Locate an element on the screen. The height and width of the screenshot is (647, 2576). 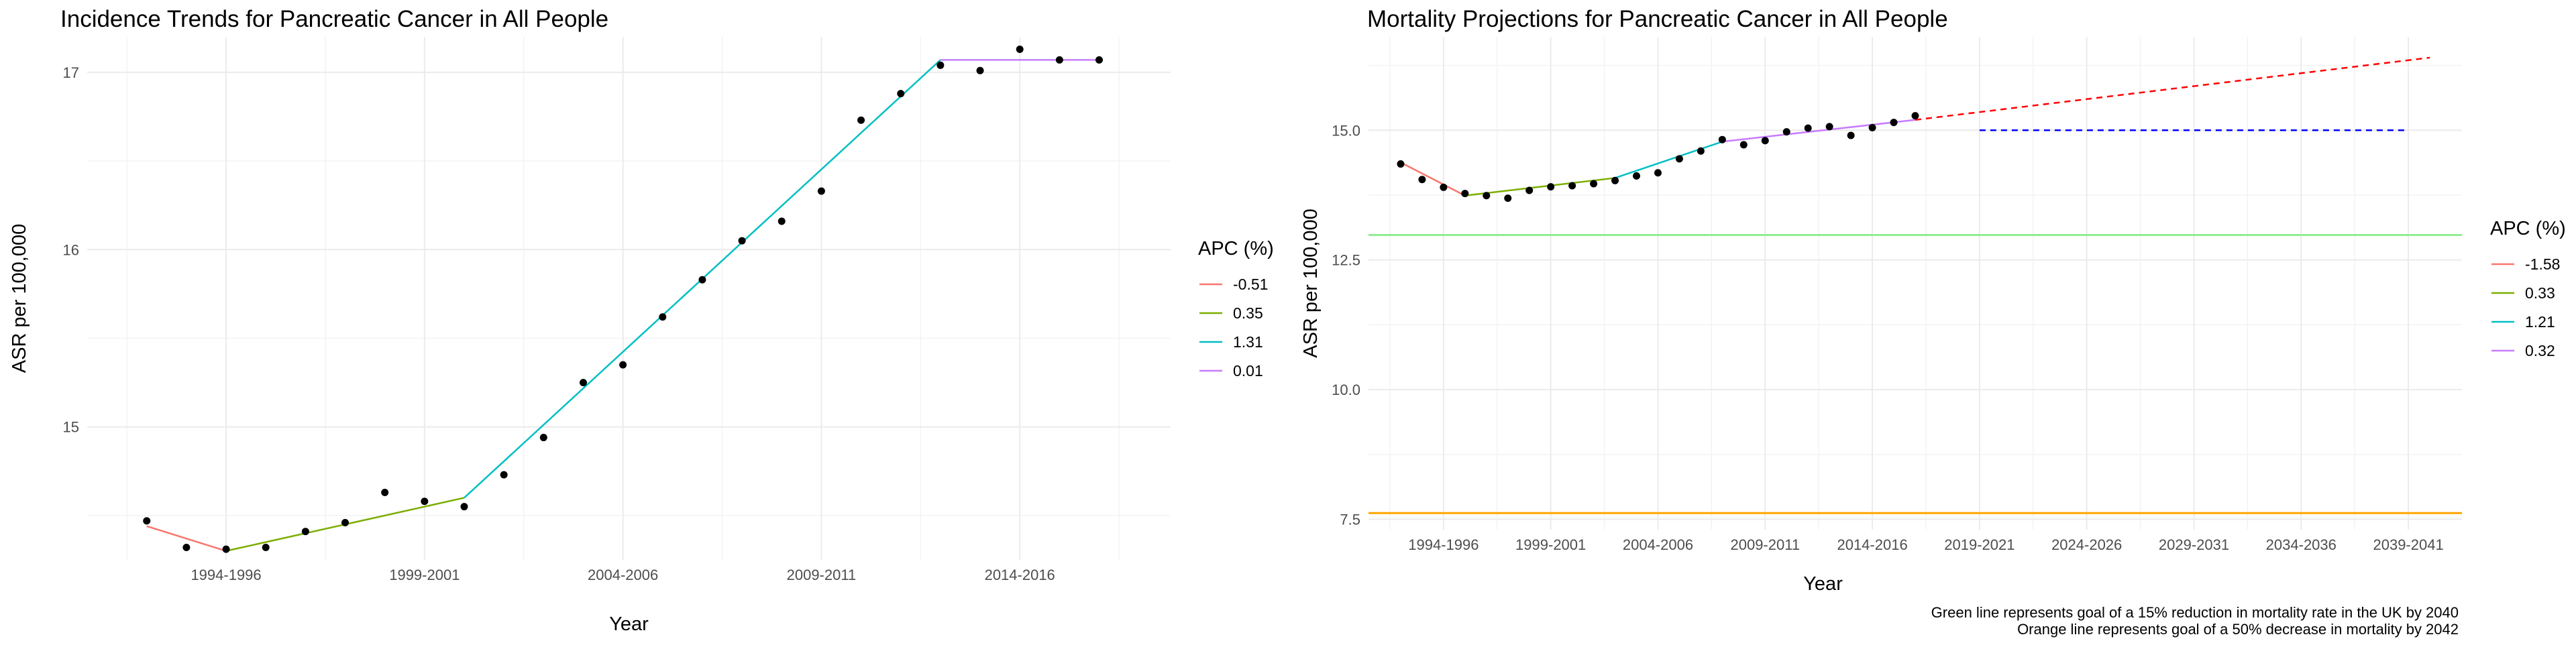
incidence-y-tick-label: 17 is located at coordinates (71, 72).